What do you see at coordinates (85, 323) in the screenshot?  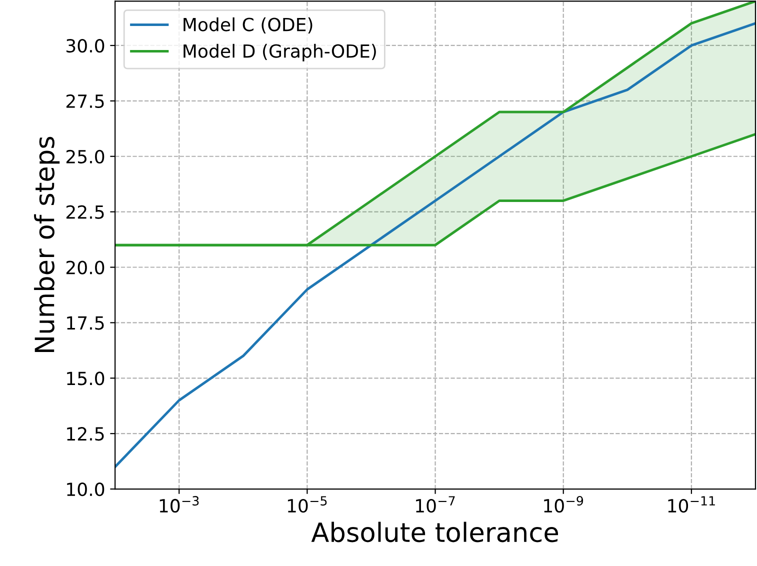 I see `y-tick-label: 17.5` at bounding box center [85, 323].